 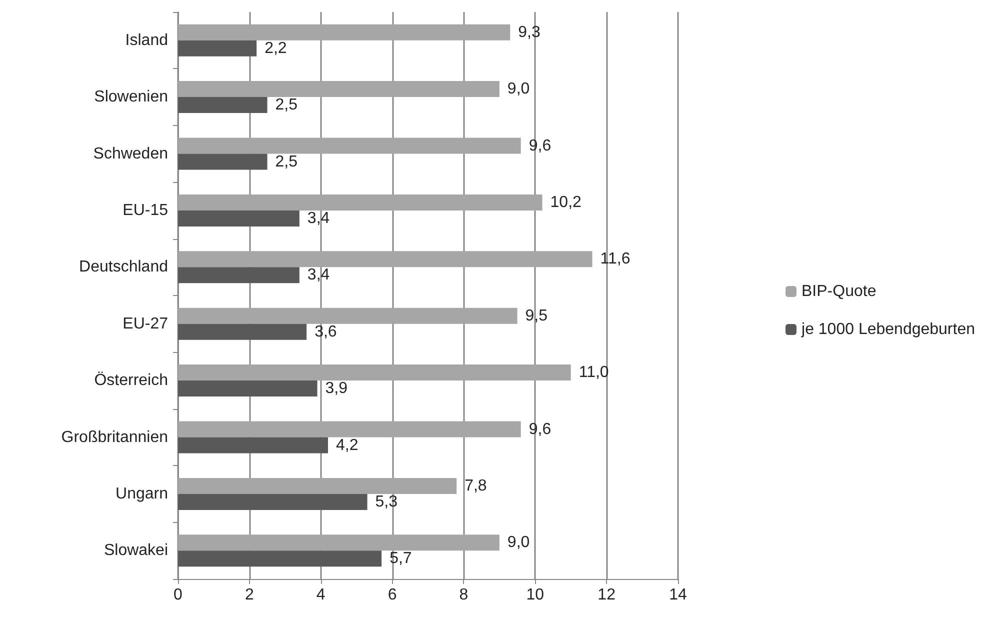 What do you see at coordinates (131, 380) in the screenshot?
I see `y-tick-label: Österreich` at bounding box center [131, 380].